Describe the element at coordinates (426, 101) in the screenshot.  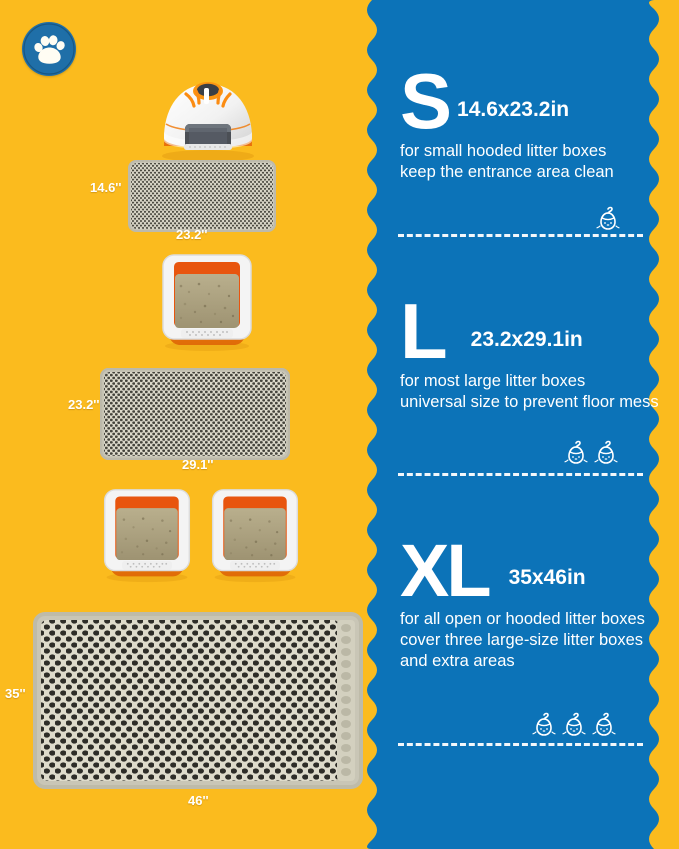
I see `size-letter-s: S` at that location.